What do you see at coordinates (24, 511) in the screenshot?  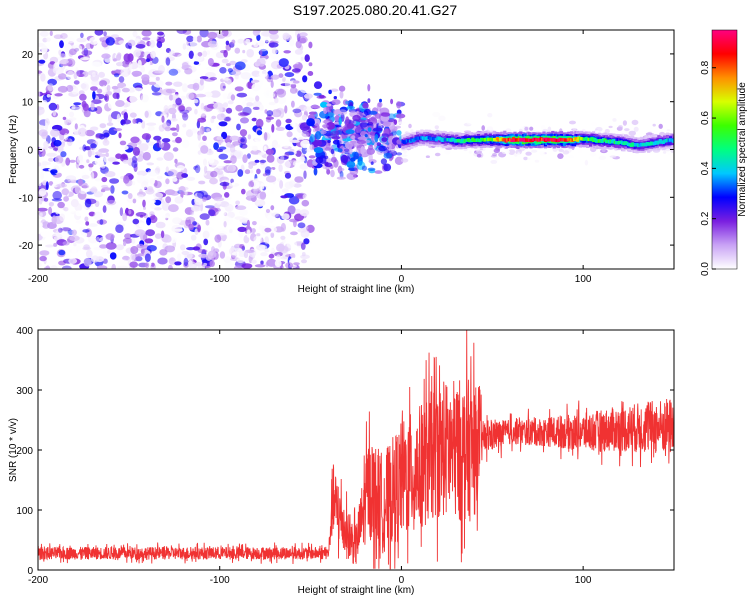 I see `y-tick-label: 100` at bounding box center [24, 511].